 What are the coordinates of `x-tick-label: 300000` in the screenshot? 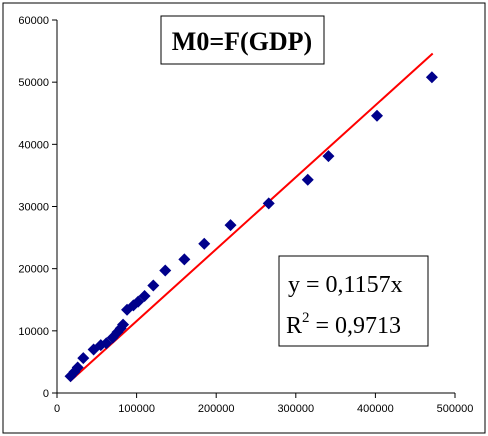 It's located at (295, 409).